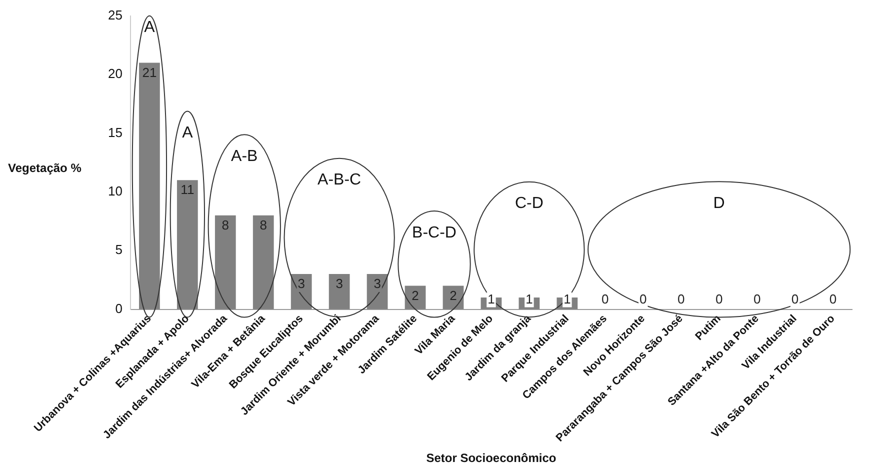 This screenshot has height=474, width=892. I want to click on data-label: 11, so click(187, 190).